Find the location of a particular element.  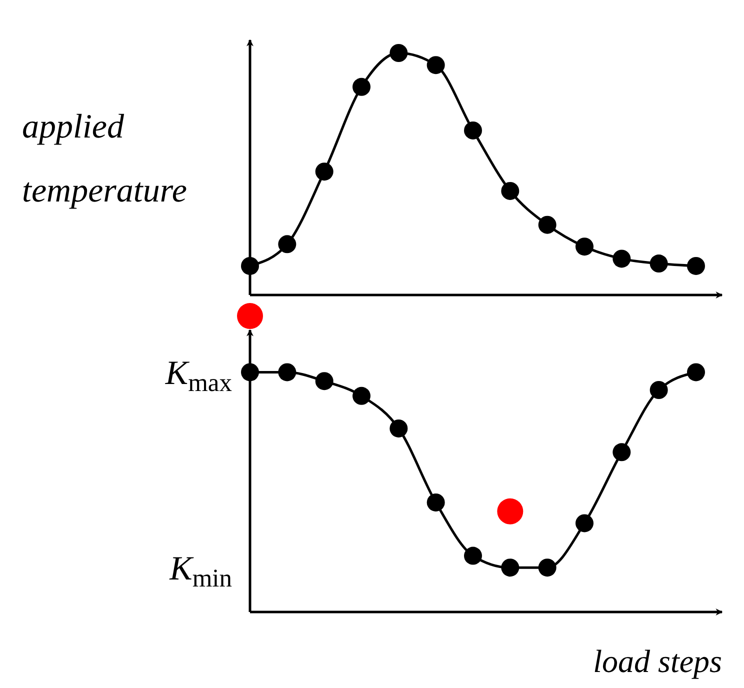

text: K$_{min}$ is located at coordinates (200, 571).